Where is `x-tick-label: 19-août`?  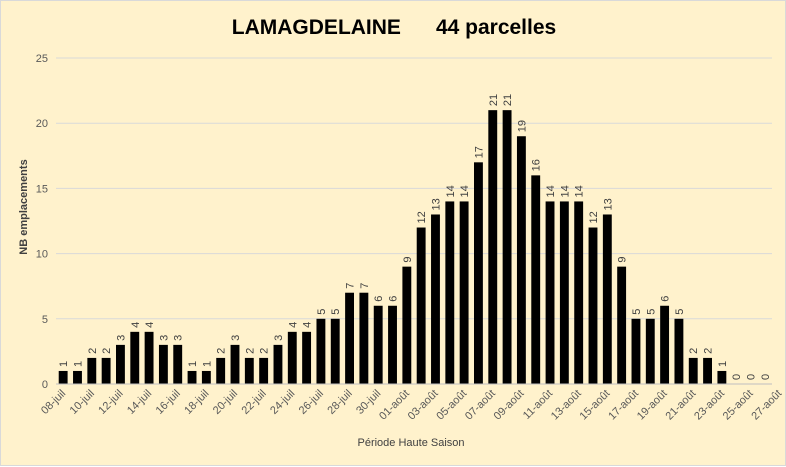
x-tick-label: 19-août is located at coordinates (652, 405).